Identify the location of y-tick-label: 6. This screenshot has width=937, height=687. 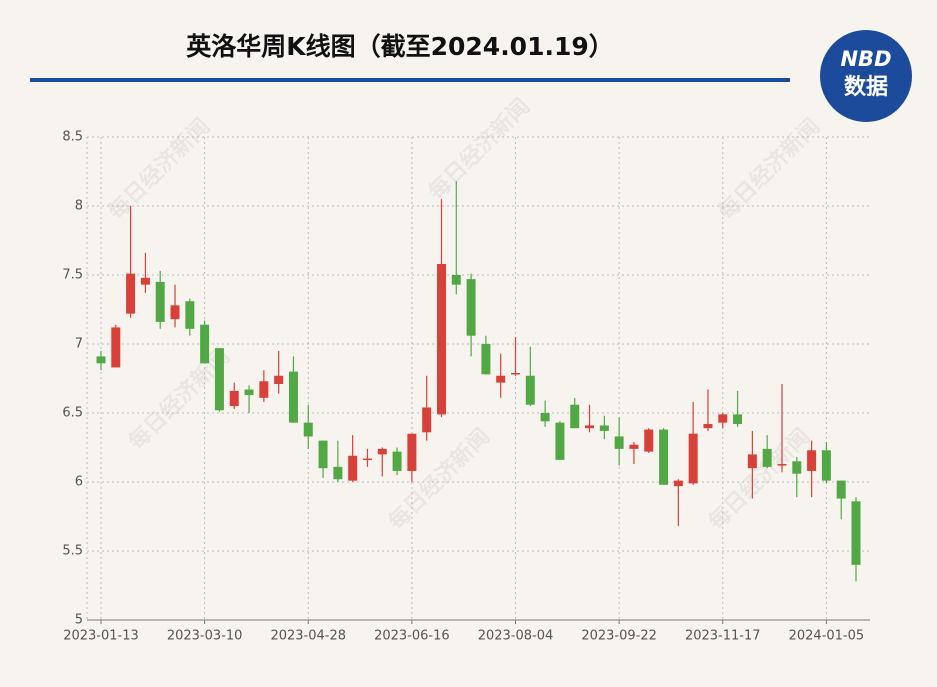
(79, 482).